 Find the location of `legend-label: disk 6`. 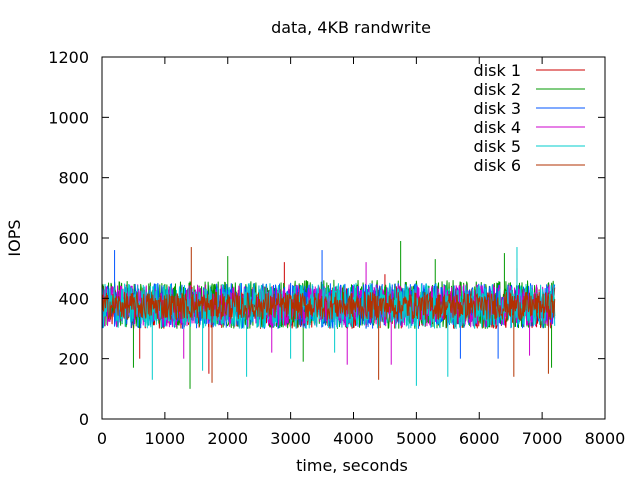

legend-label: disk 6 is located at coordinates (497, 165).